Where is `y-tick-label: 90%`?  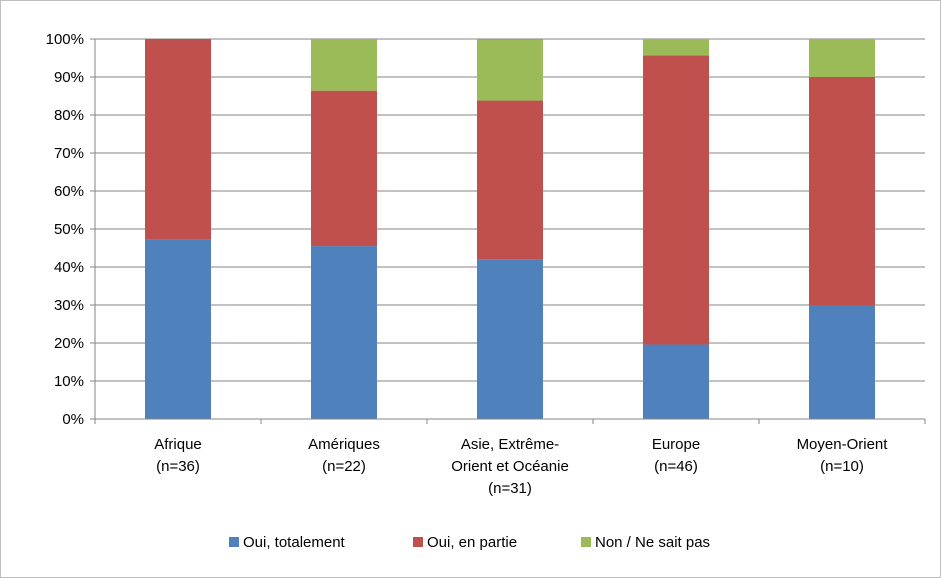 y-tick-label: 90% is located at coordinates (69, 77).